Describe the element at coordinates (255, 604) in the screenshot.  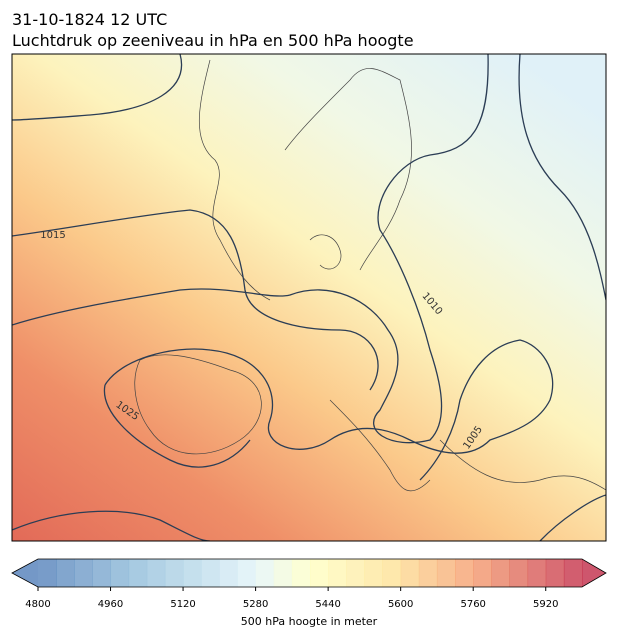
I see `colorbar-tick-label: 5280` at that location.